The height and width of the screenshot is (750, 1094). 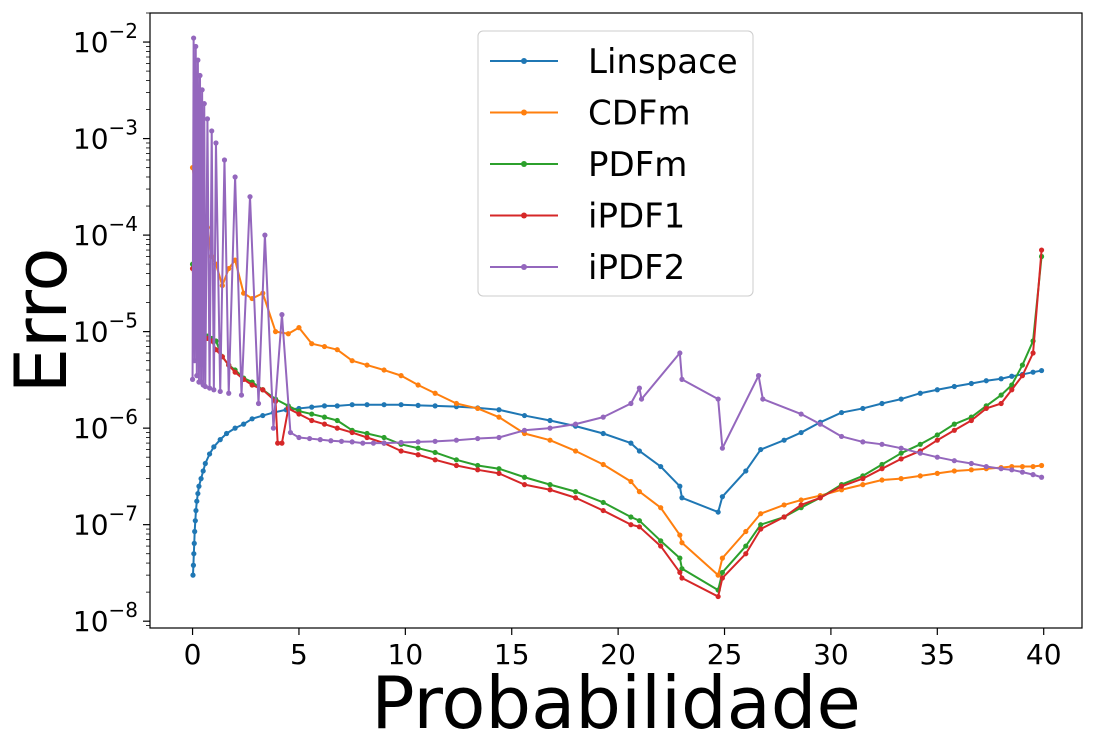 What do you see at coordinates (831, 654) in the screenshot?
I see `x-tick-label: 30` at bounding box center [831, 654].